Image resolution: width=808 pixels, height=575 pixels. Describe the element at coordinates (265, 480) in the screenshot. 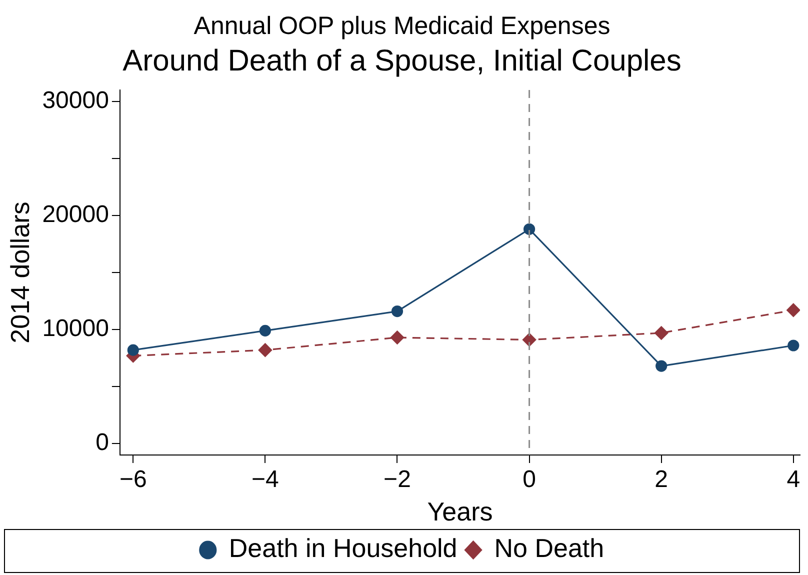

I see `x-tick-label: −4` at that location.